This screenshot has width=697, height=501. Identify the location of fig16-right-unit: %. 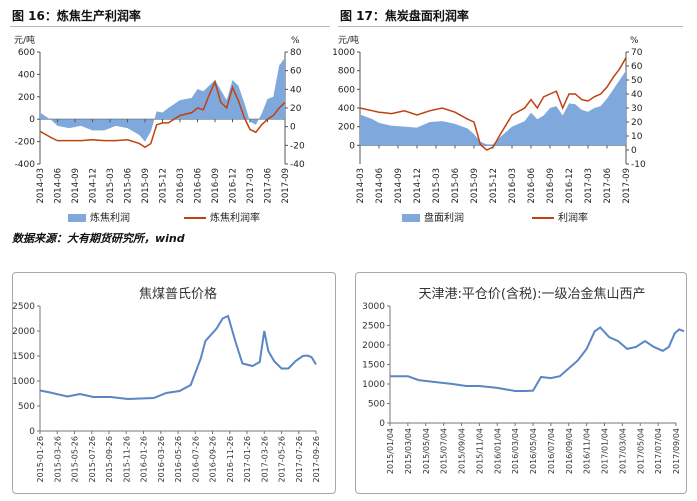
(295, 41).